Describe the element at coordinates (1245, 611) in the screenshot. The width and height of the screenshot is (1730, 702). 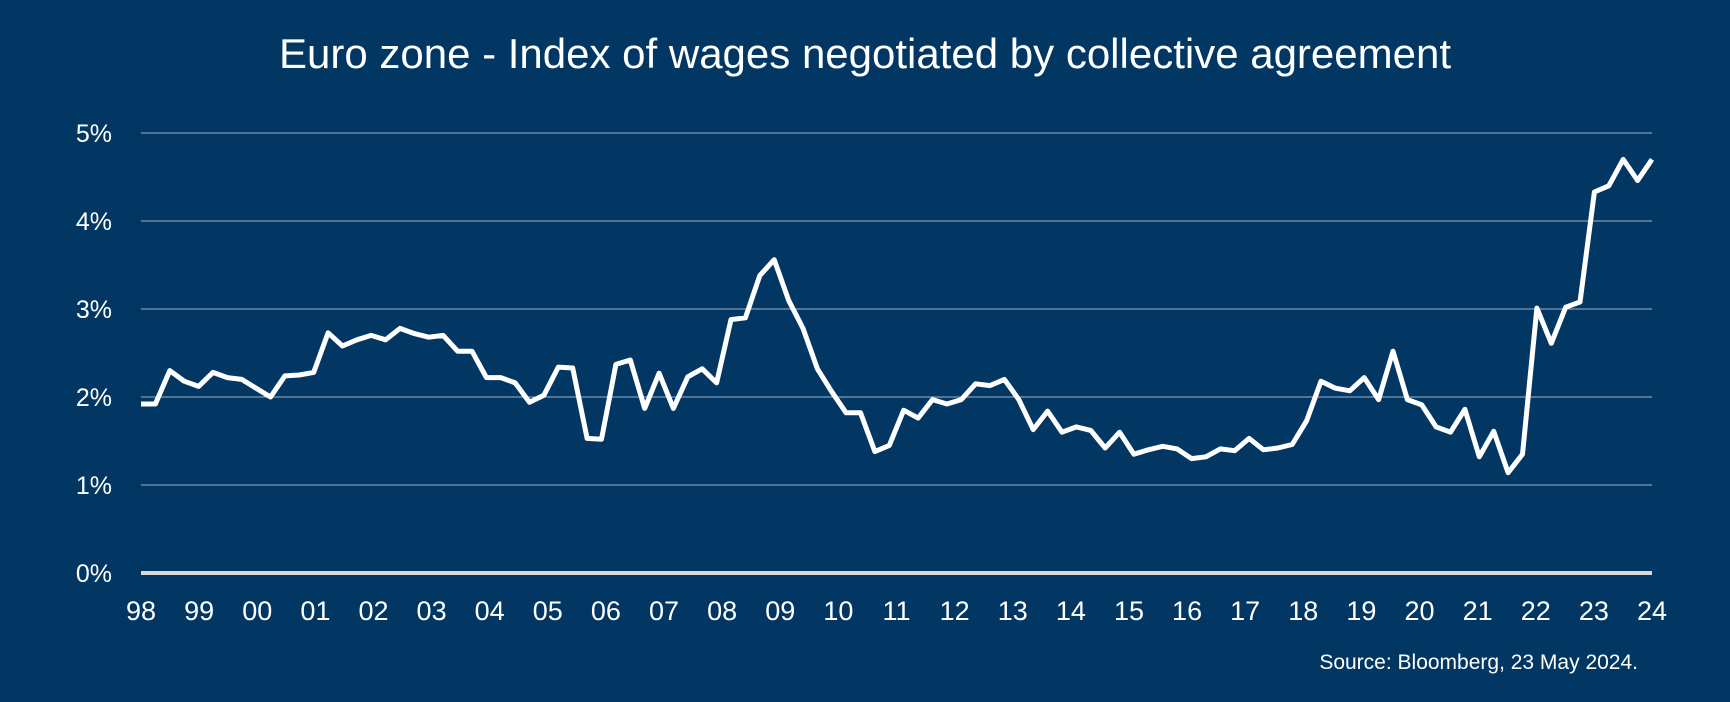
I see `x-tick-label: 17` at that location.